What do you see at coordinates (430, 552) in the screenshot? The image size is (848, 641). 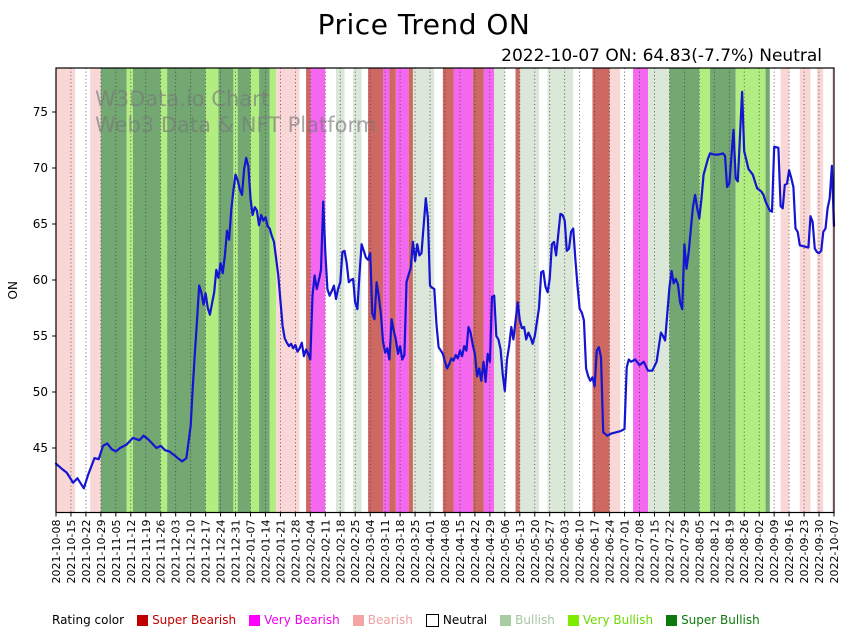 I see `x-tick-label: 2022-04-01` at bounding box center [430, 552].